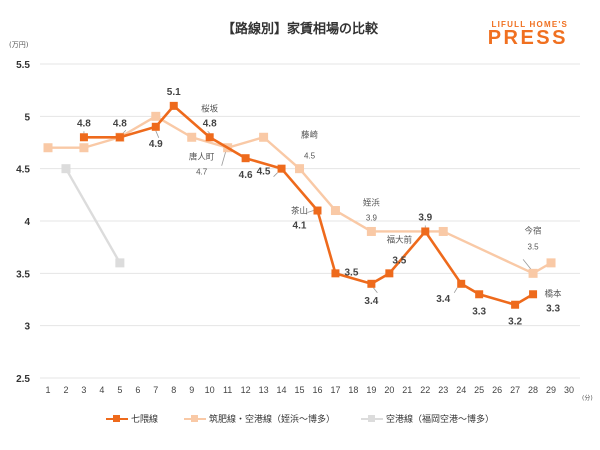  I want to click on data-label: 桜坂, so click(210, 108).